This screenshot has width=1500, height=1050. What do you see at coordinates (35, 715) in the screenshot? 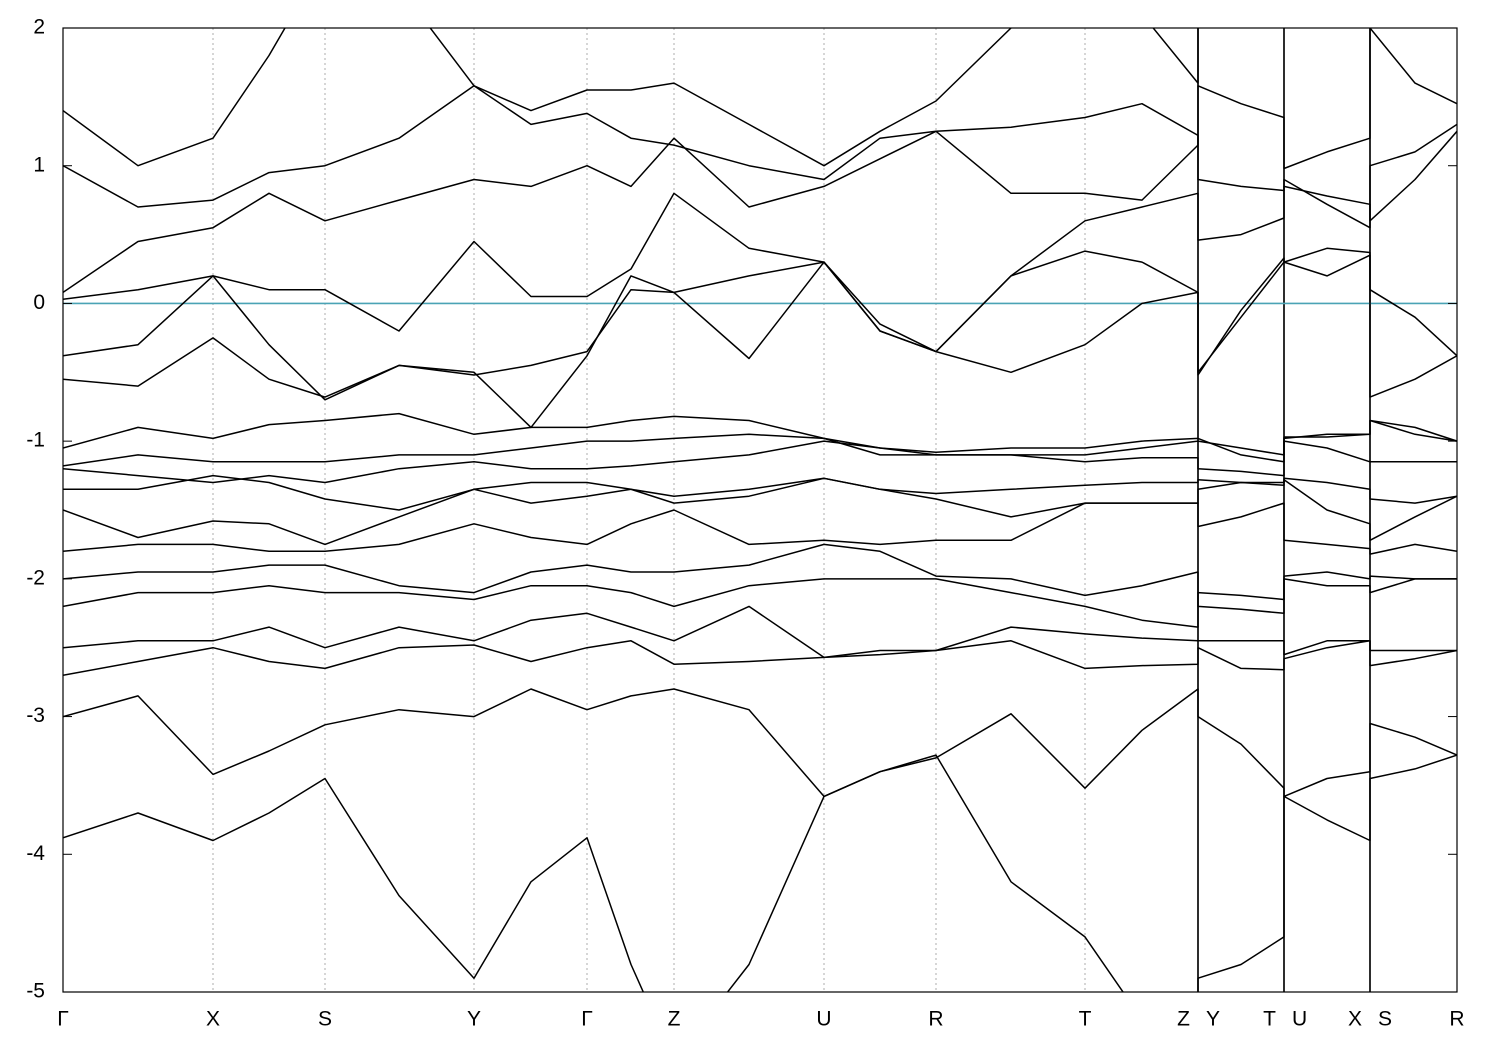
I see `y-tick-label: -3` at bounding box center [35, 715].